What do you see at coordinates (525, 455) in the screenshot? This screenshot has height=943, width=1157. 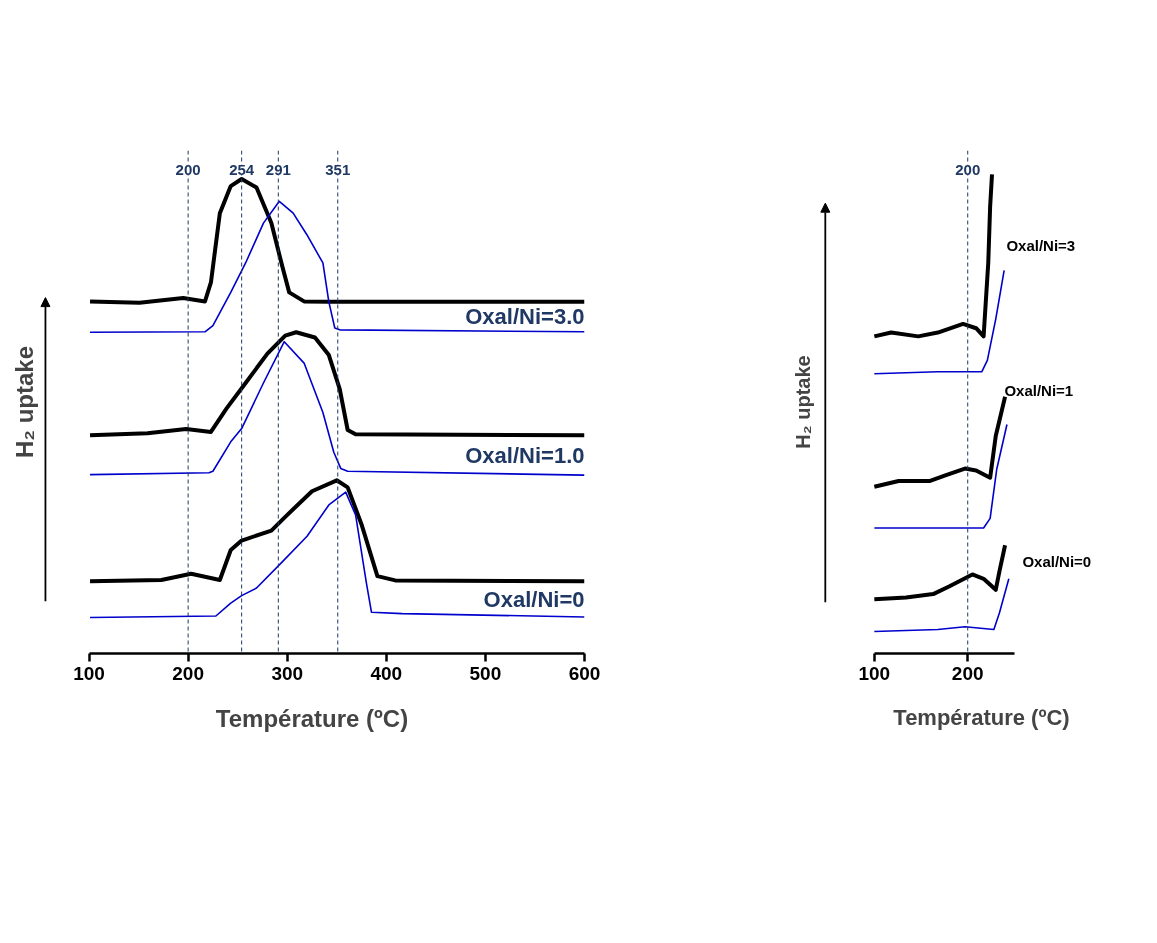 I see `annotation: Oxal/Ni=1.0` at bounding box center [525, 455].